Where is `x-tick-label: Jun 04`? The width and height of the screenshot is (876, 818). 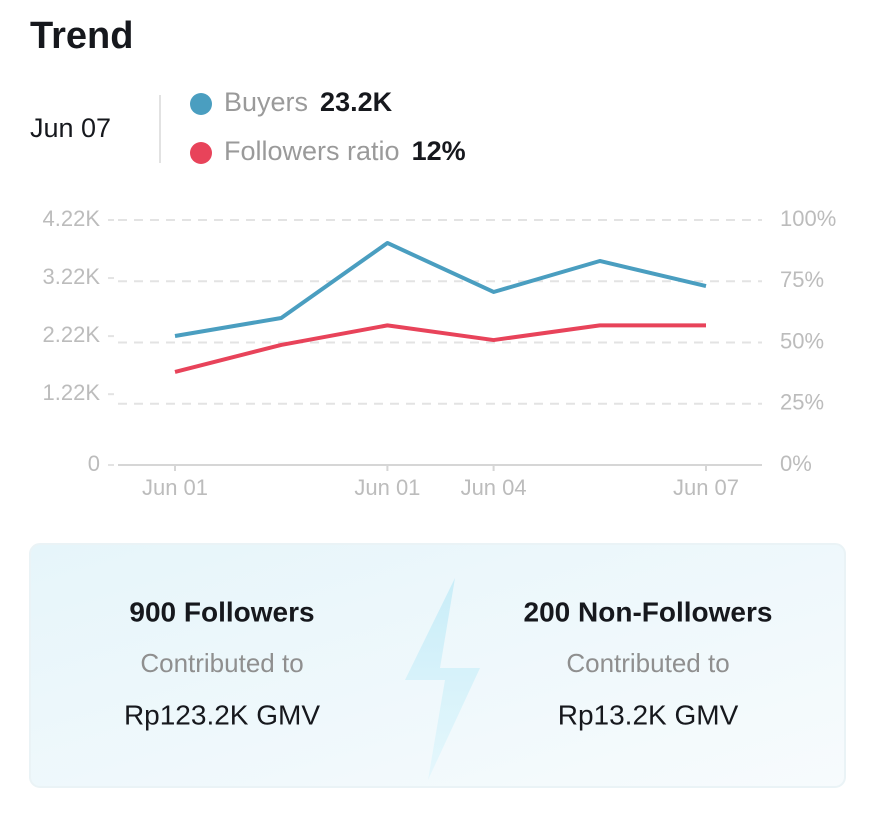 x-tick-label: Jun 04 is located at coordinates (494, 487).